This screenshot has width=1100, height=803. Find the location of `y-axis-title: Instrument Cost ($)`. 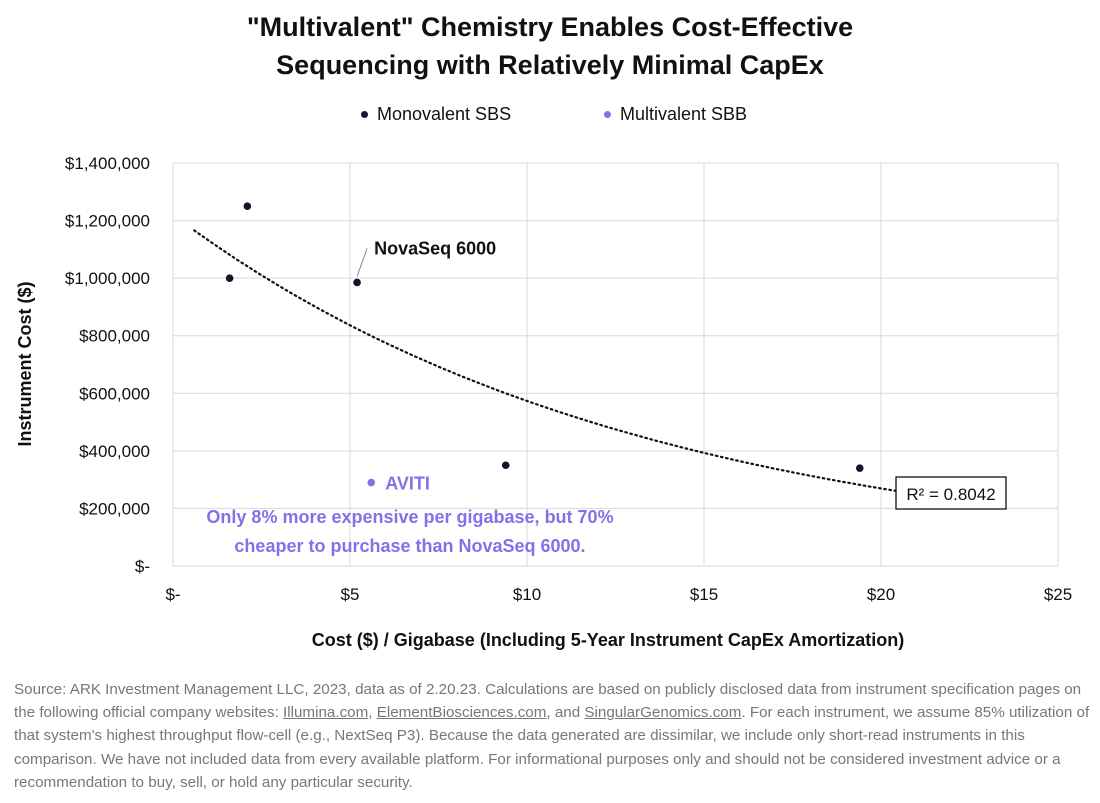

y-axis-title: Instrument Cost ($) is located at coordinates (25, 363).